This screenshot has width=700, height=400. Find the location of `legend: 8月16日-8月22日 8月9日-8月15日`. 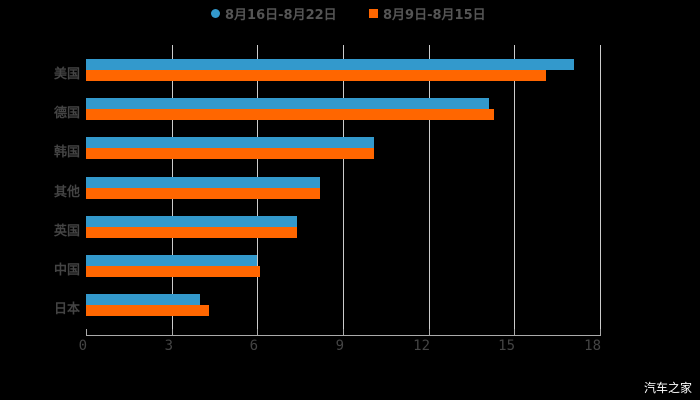

legend: 8月16日-8月22日 8月9日-8月15日 is located at coordinates (350, 13).